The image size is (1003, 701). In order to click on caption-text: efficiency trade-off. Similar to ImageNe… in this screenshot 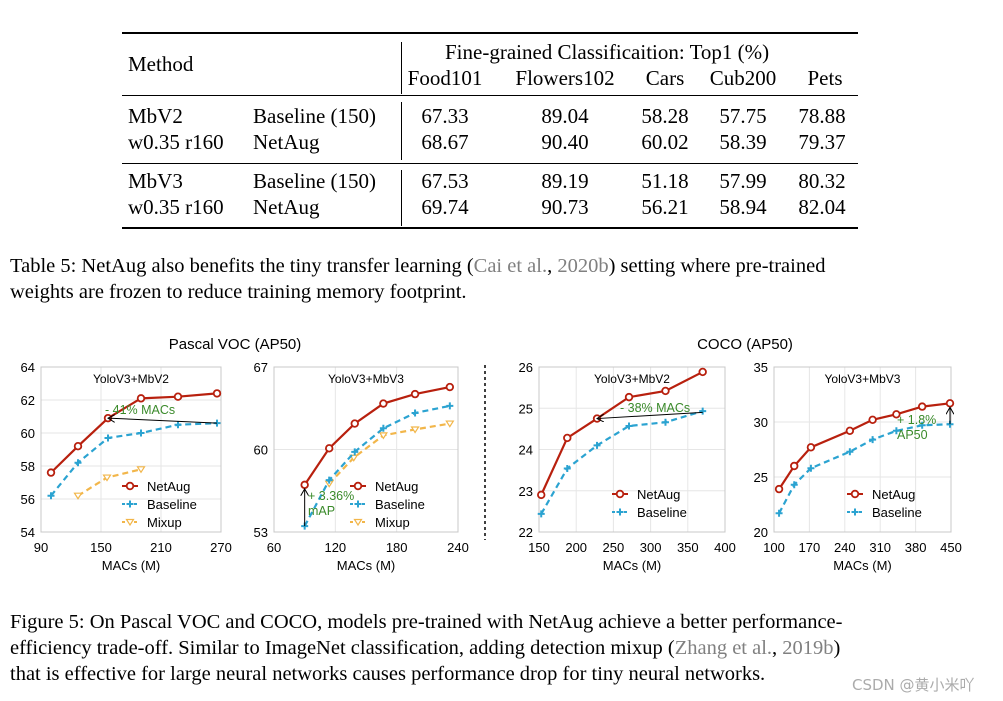, I will do `click(342, 648)`.